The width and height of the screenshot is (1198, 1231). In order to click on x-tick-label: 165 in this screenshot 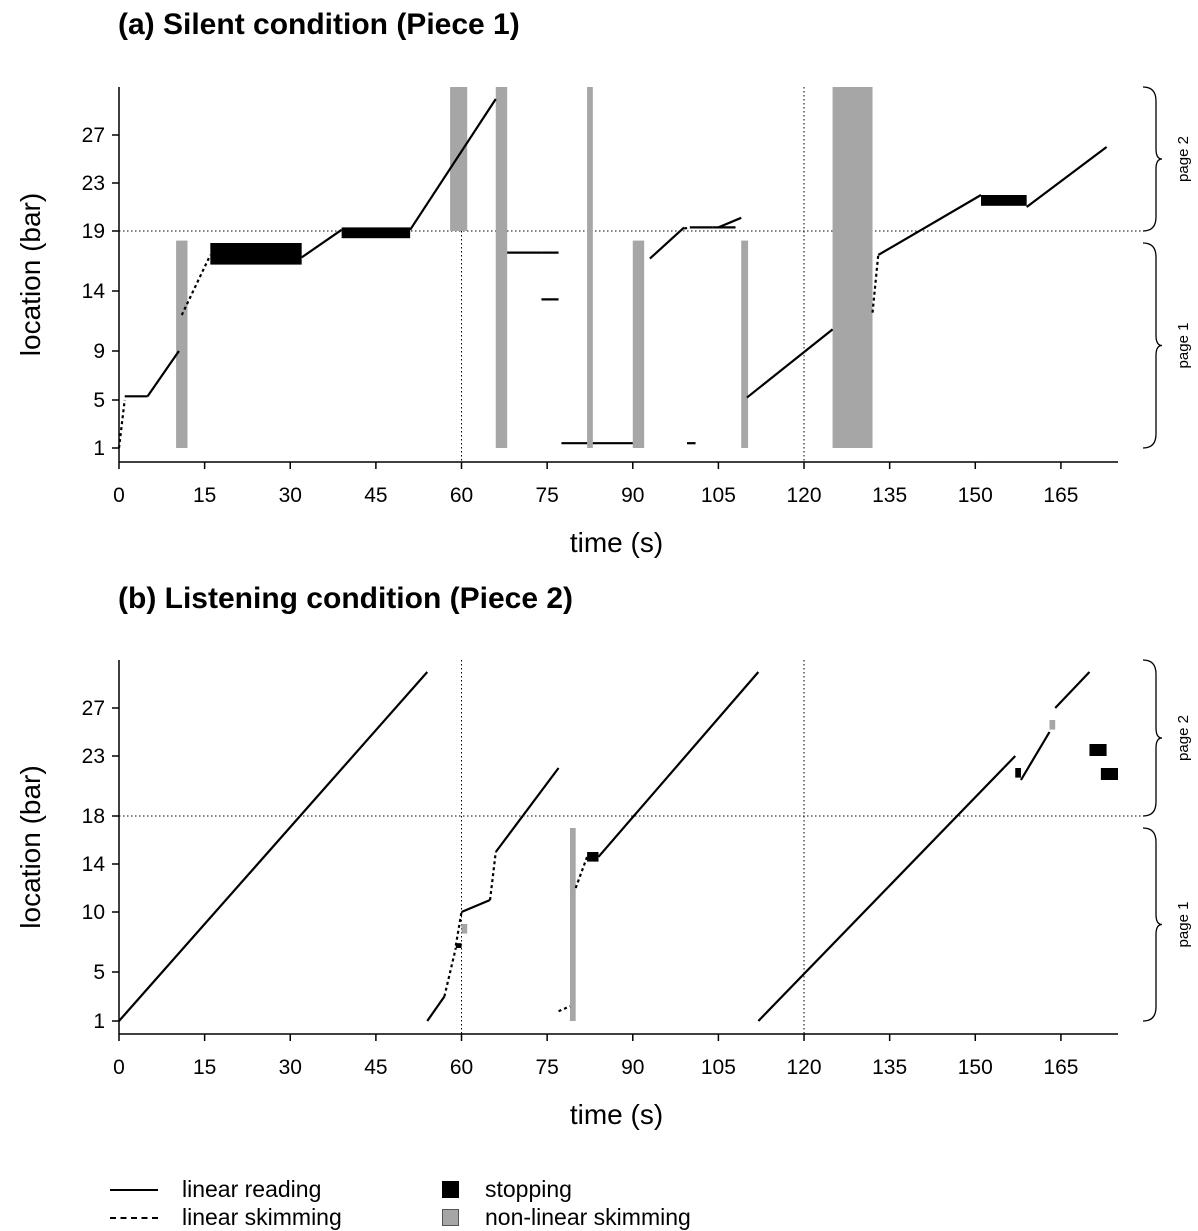, I will do `click(1060, 1067)`.